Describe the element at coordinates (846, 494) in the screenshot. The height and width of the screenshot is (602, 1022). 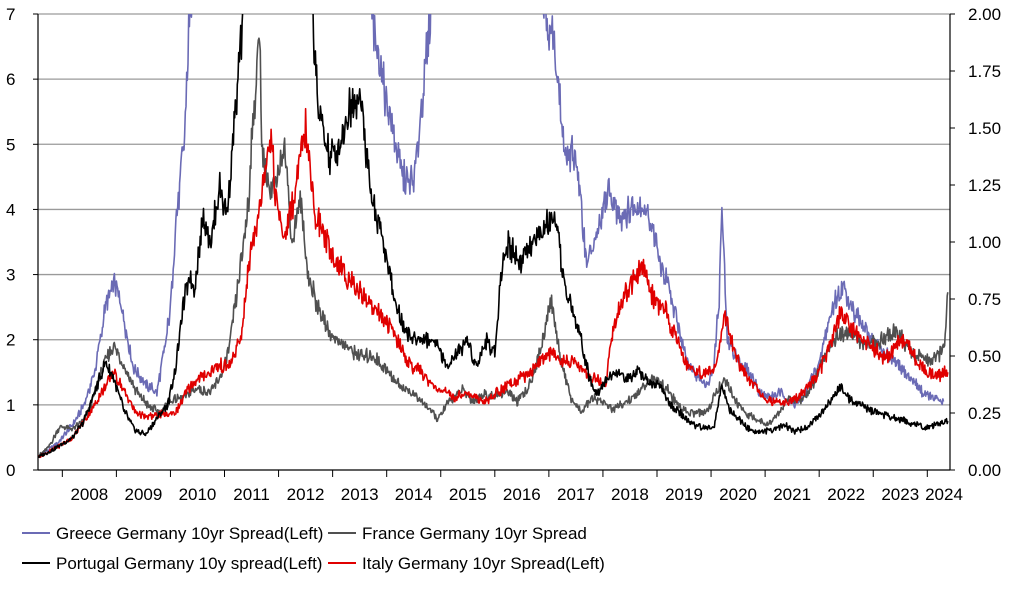
I see `x-tick-label: 2022` at that location.